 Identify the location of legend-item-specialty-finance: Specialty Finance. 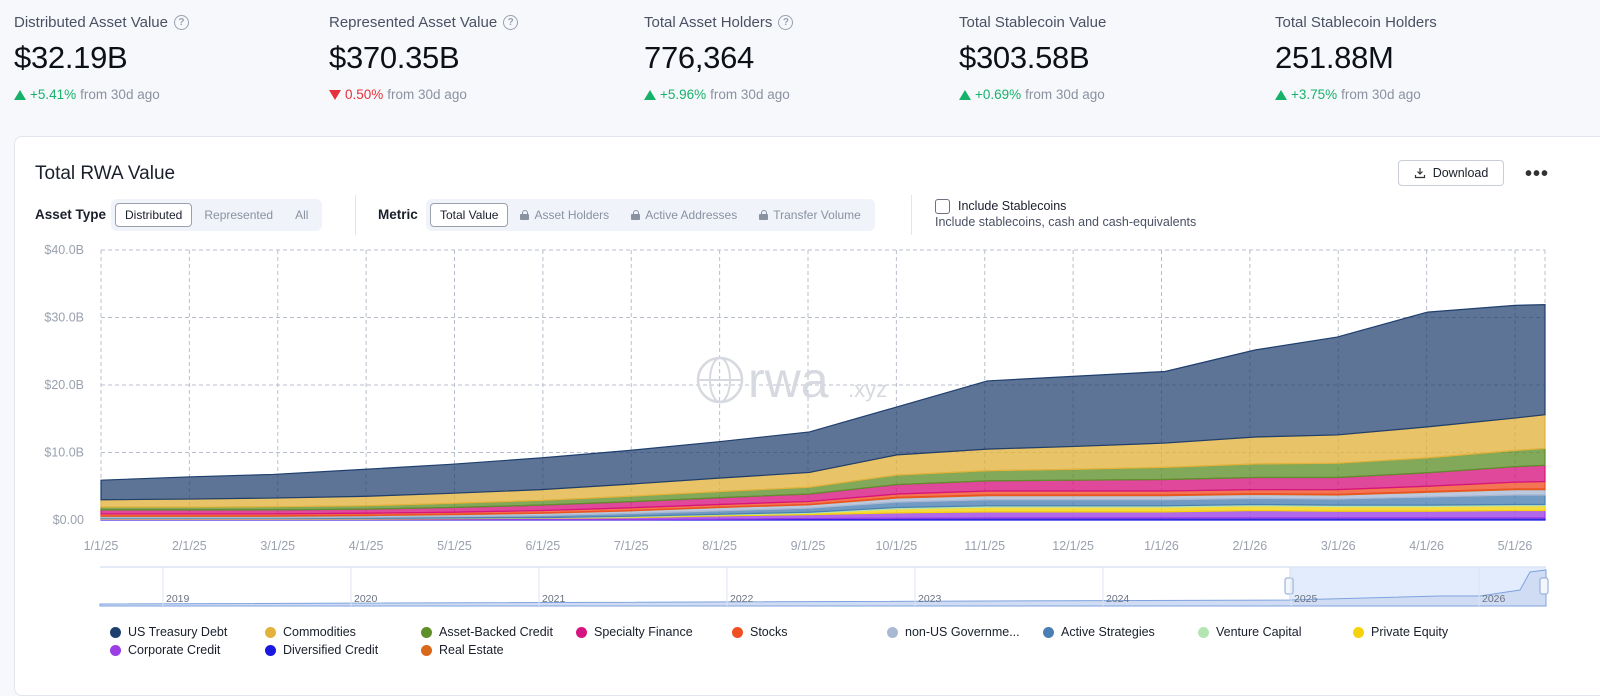
(634, 632).